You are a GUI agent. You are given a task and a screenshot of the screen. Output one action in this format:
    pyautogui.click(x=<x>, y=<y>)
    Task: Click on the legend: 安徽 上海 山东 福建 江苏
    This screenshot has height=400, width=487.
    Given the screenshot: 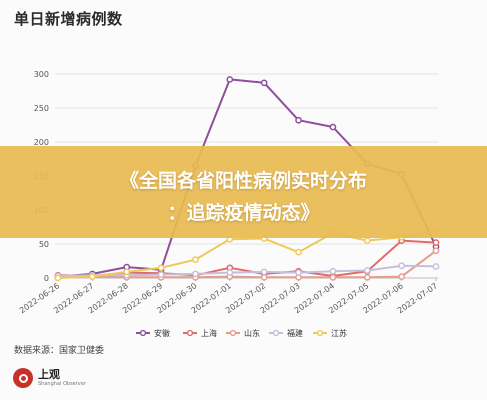 What is the action you would take?
    pyautogui.click(x=241, y=333)
    